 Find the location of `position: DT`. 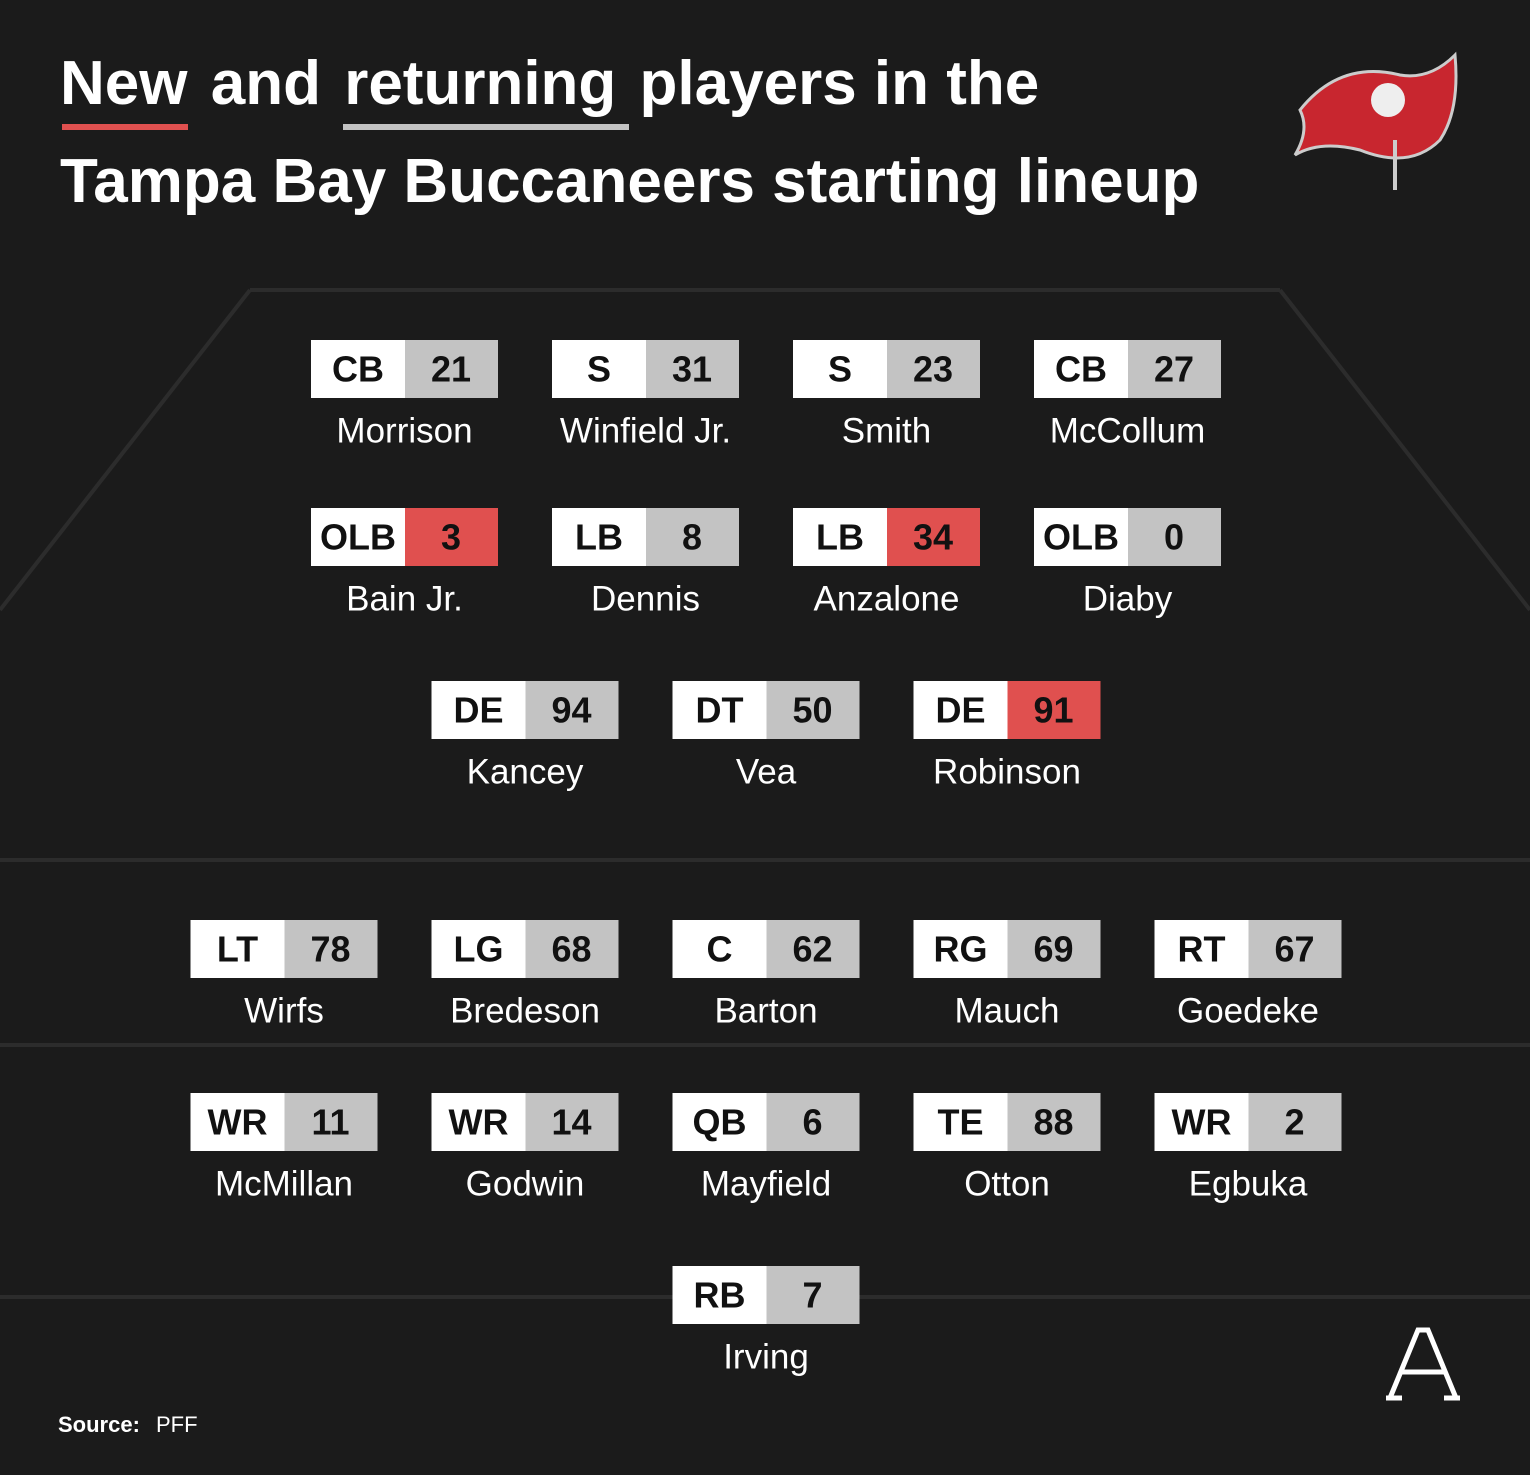

position: DT is located at coordinates (720, 710).